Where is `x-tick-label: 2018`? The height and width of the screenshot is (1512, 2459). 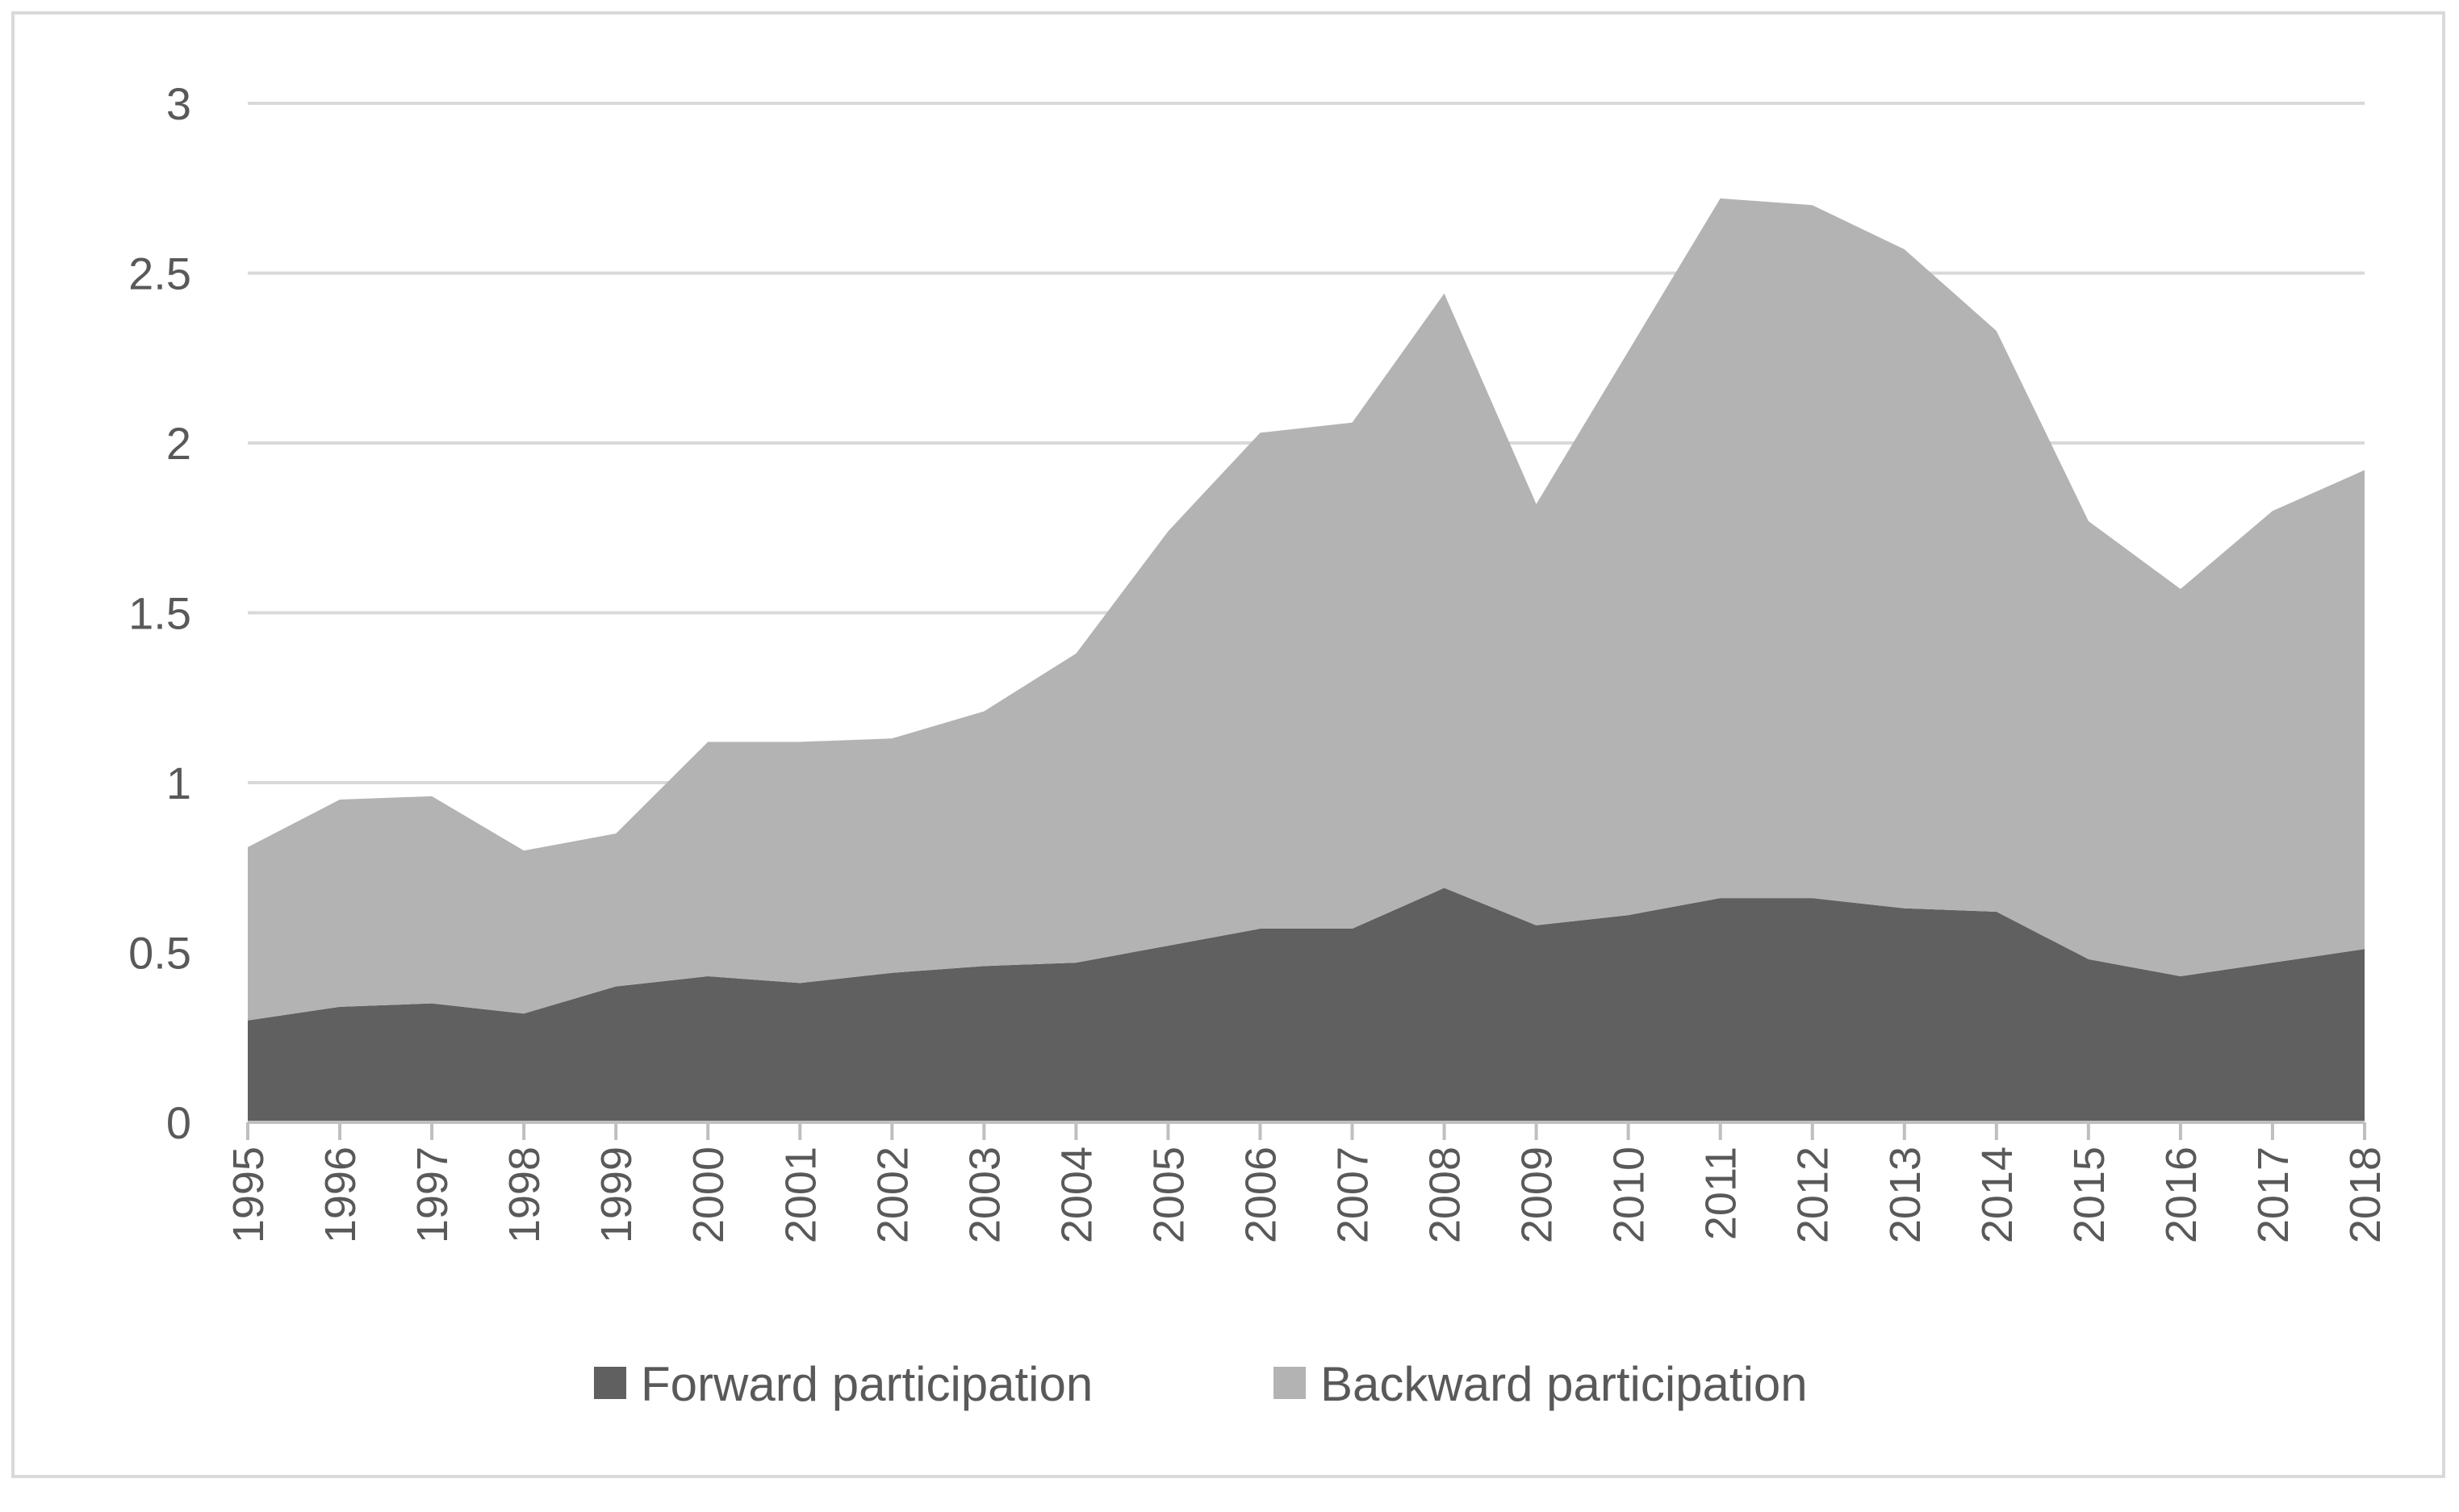
x-tick-label: 2018 is located at coordinates (2366, 1195).